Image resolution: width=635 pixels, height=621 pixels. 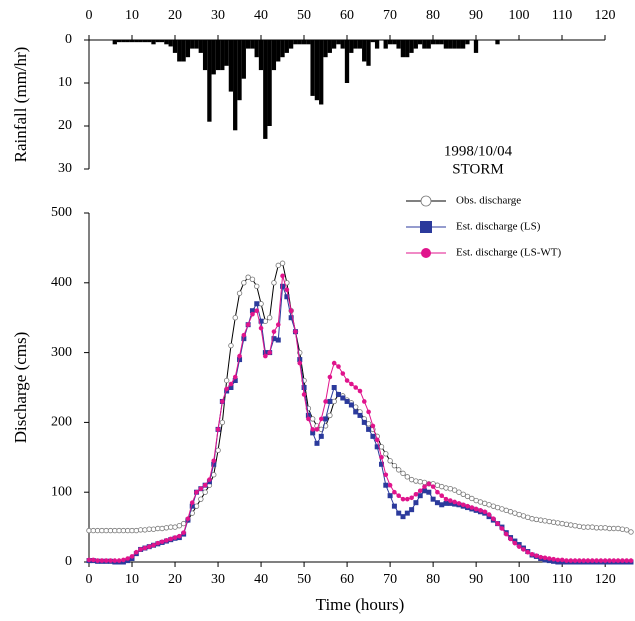 What do you see at coordinates (218, 579) in the screenshot?
I see `x-tick-label: 30` at bounding box center [218, 579].